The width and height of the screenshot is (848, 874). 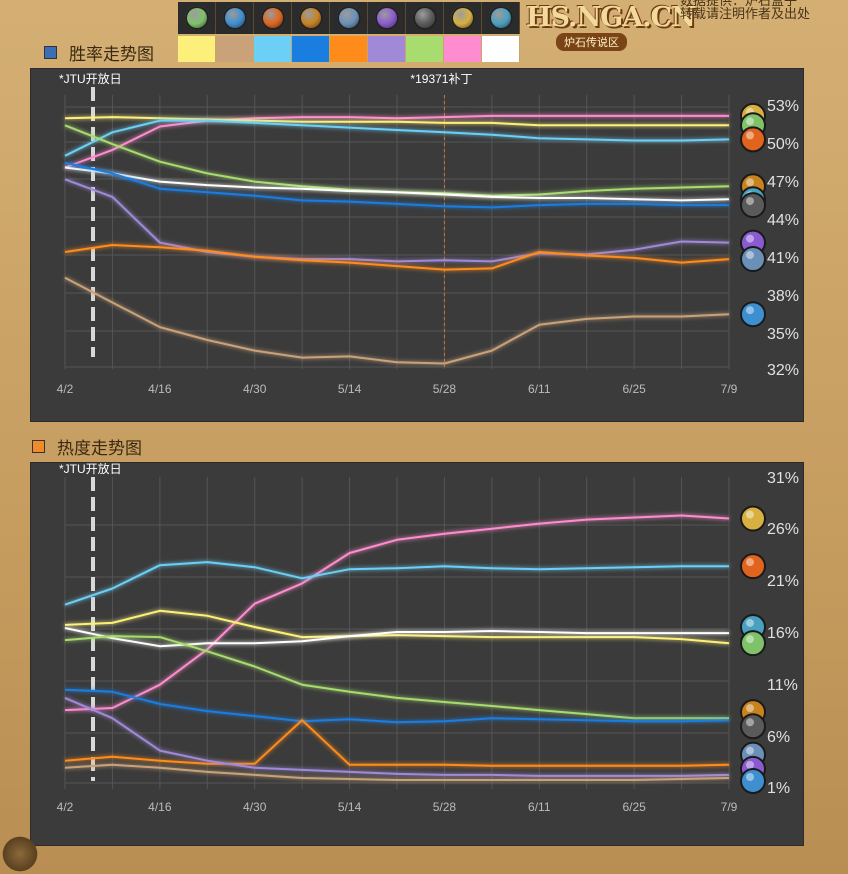 What do you see at coordinates (255, 389) in the screenshot?
I see `x-tick-label: 4/30` at bounding box center [255, 389].